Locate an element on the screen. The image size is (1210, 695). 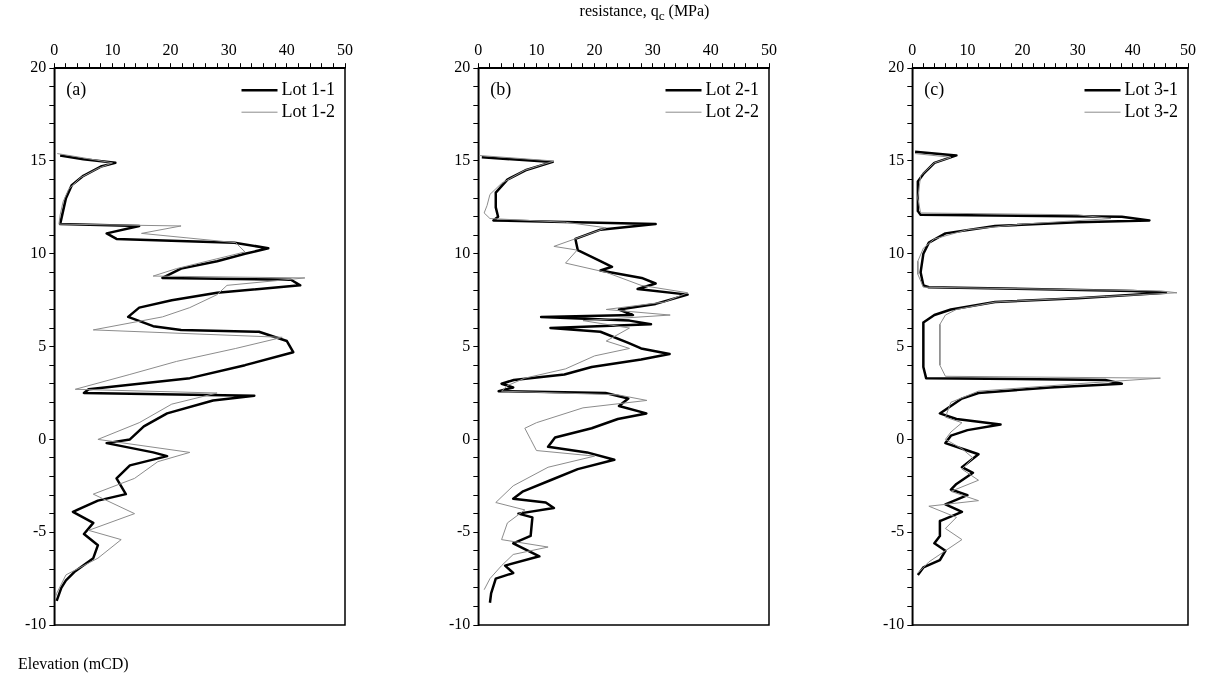
legend-label: Lot 1-1 is located at coordinates (308, 88).